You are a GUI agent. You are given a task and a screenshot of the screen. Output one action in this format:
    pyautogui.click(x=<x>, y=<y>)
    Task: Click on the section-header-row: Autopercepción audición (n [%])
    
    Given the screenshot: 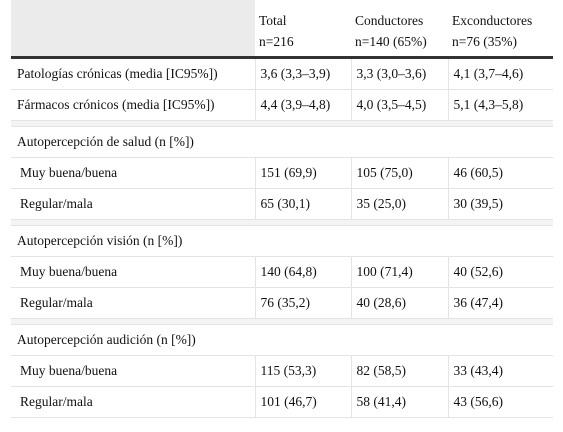 What is the action you would take?
    pyautogui.click(x=282, y=340)
    